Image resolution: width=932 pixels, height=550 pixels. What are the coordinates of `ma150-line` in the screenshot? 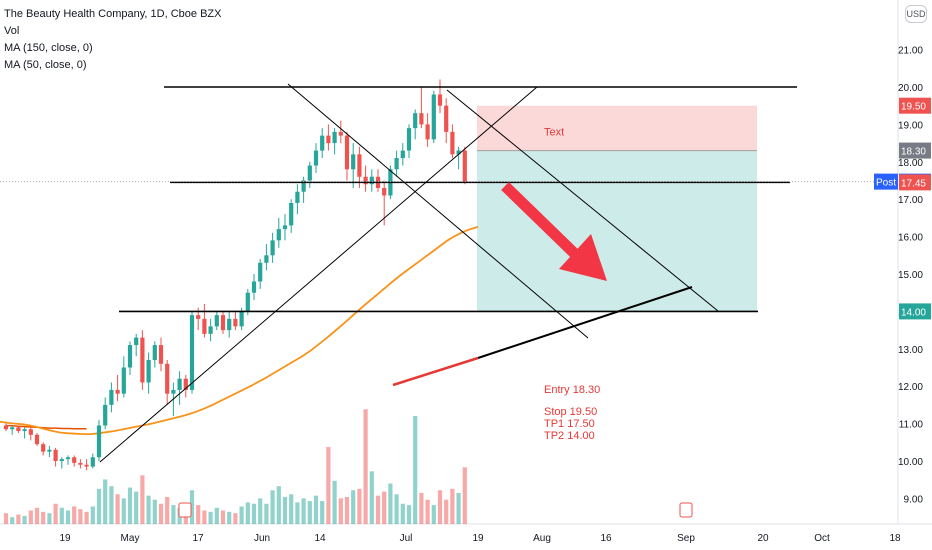 It's located at (46, 427).